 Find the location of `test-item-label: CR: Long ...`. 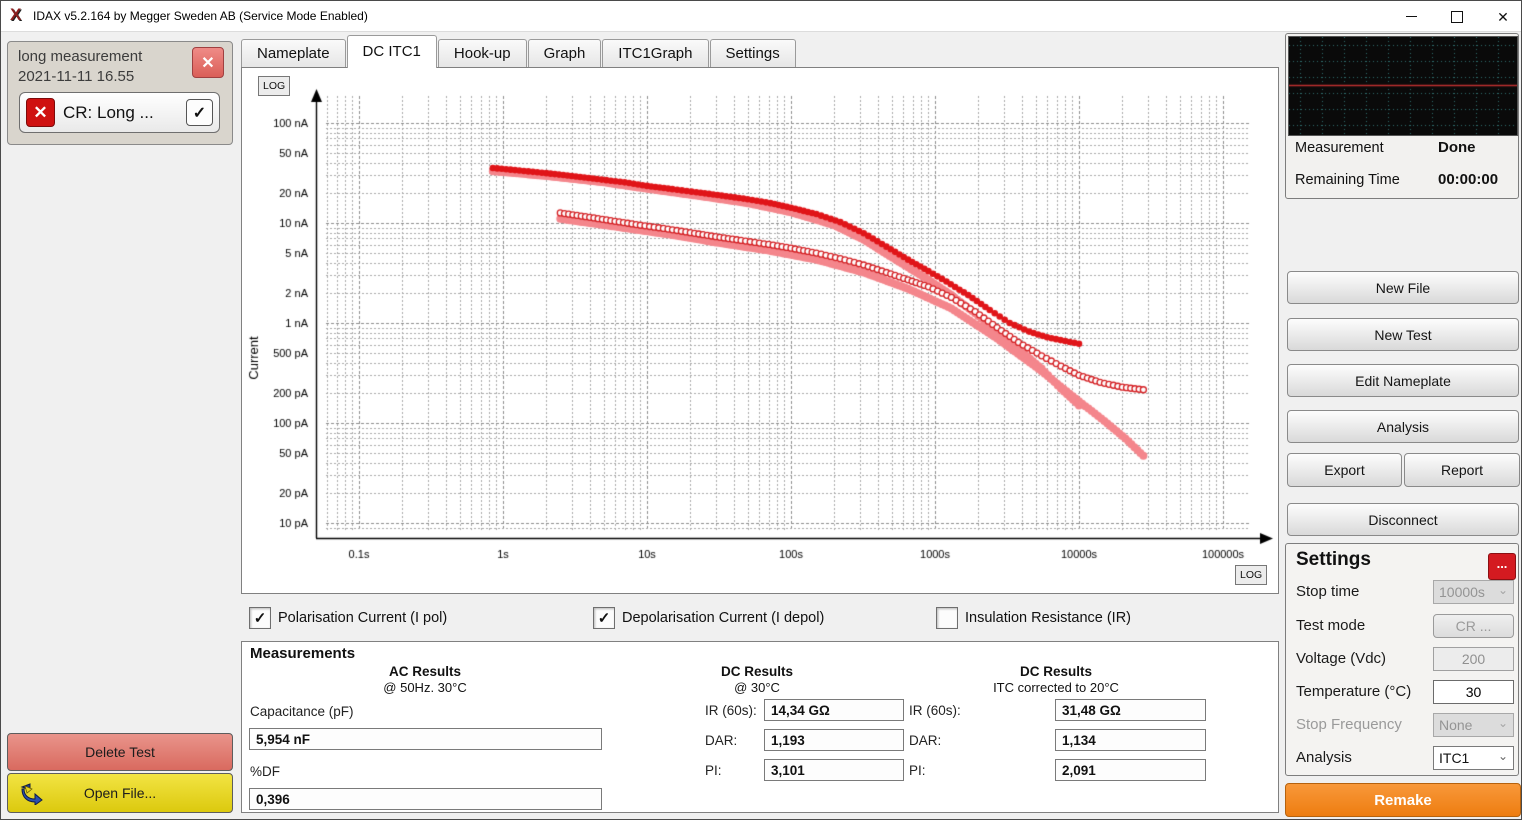

test-item-label: CR: Long ... is located at coordinates (108, 112).